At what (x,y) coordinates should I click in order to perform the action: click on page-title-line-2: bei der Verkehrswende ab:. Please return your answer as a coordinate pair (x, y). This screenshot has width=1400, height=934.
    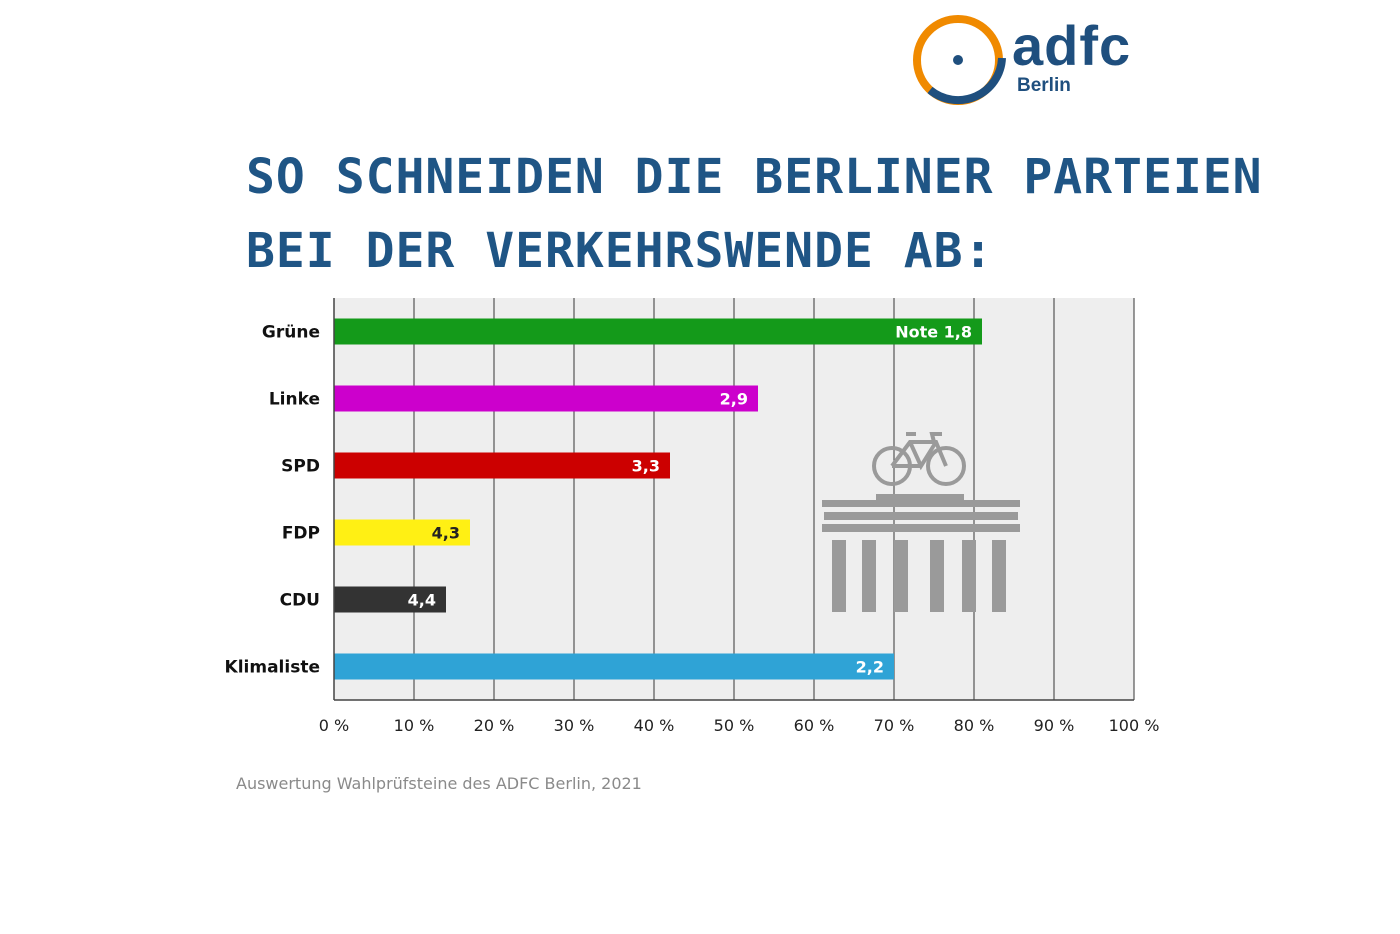
    Looking at the image, I should click on (620, 251).